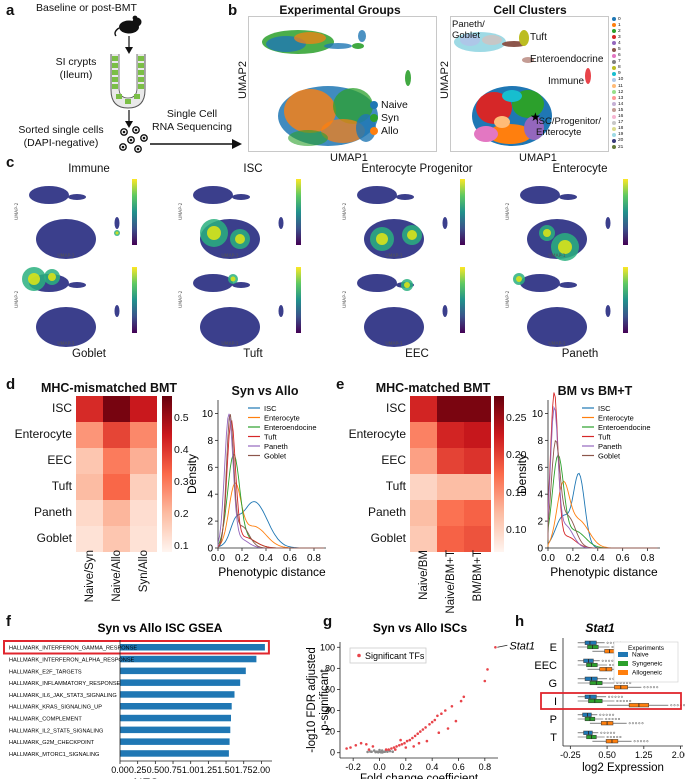 This screenshot has width=685, height=779. Describe the element at coordinates (530, 10) in the screenshot. I see `umap-clusters-title: Cell Clusters` at that location.